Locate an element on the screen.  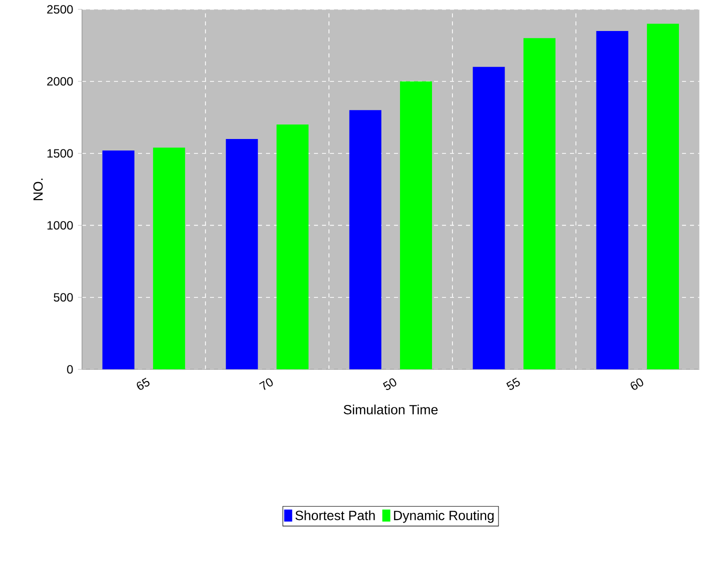
x-tick-label: 55 is located at coordinates (513, 384).